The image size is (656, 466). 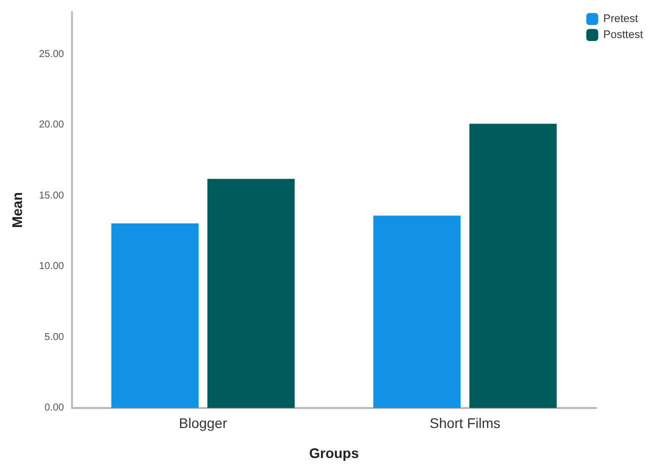 What do you see at coordinates (623, 35) in the screenshot?
I see `legend-label: Posttest` at bounding box center [623, 35].